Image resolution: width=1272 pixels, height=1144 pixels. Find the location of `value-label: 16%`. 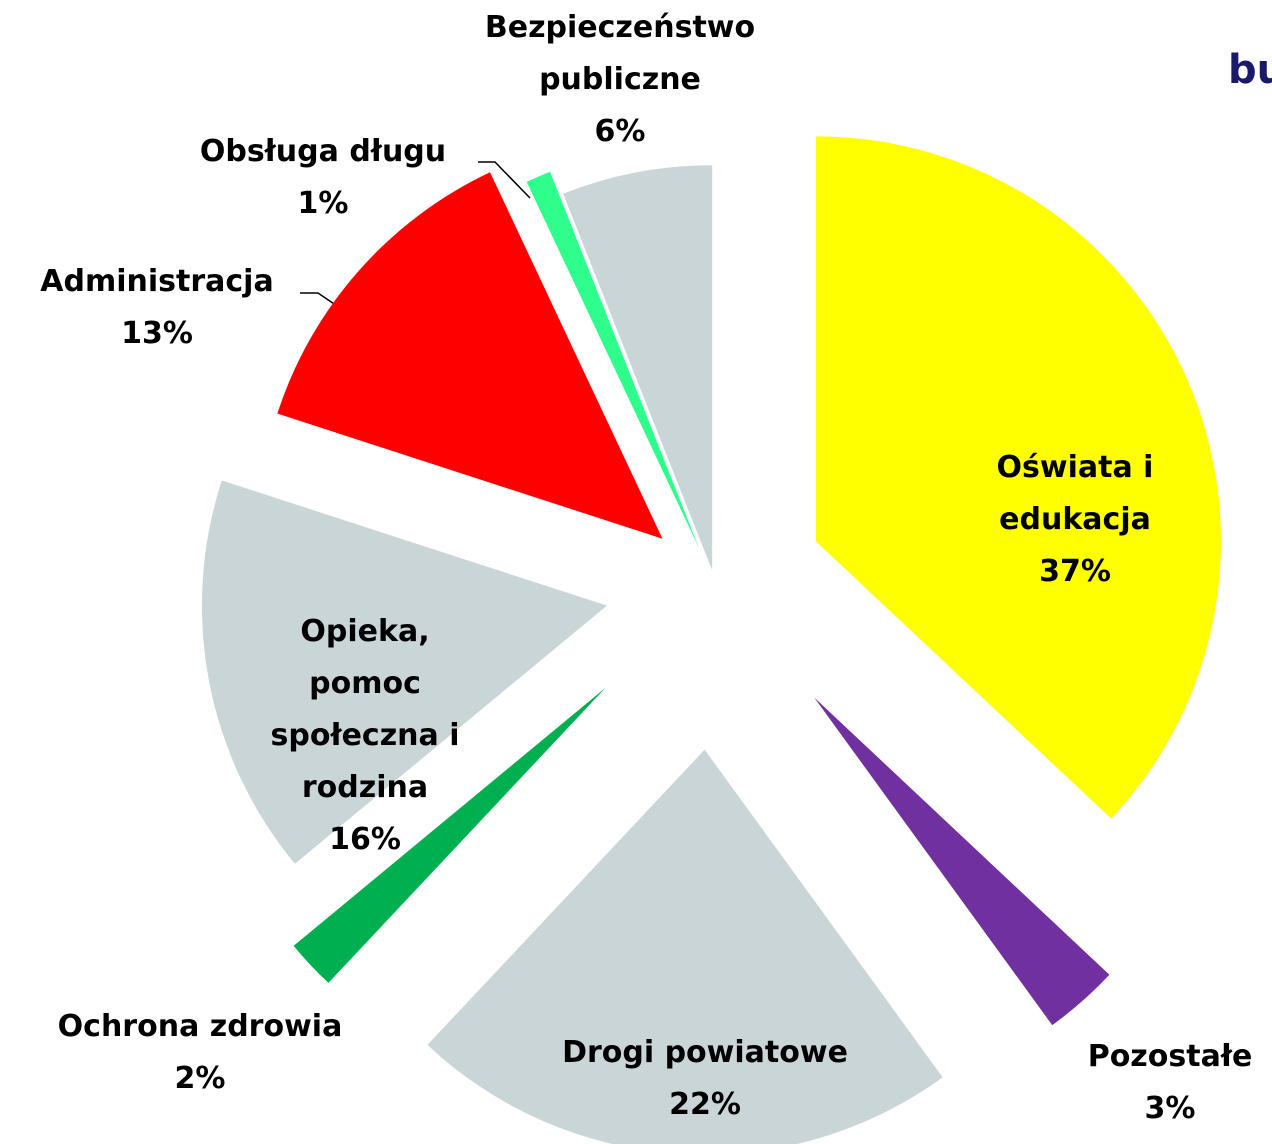

value-label: 16% is located at coordinates (365, 839).